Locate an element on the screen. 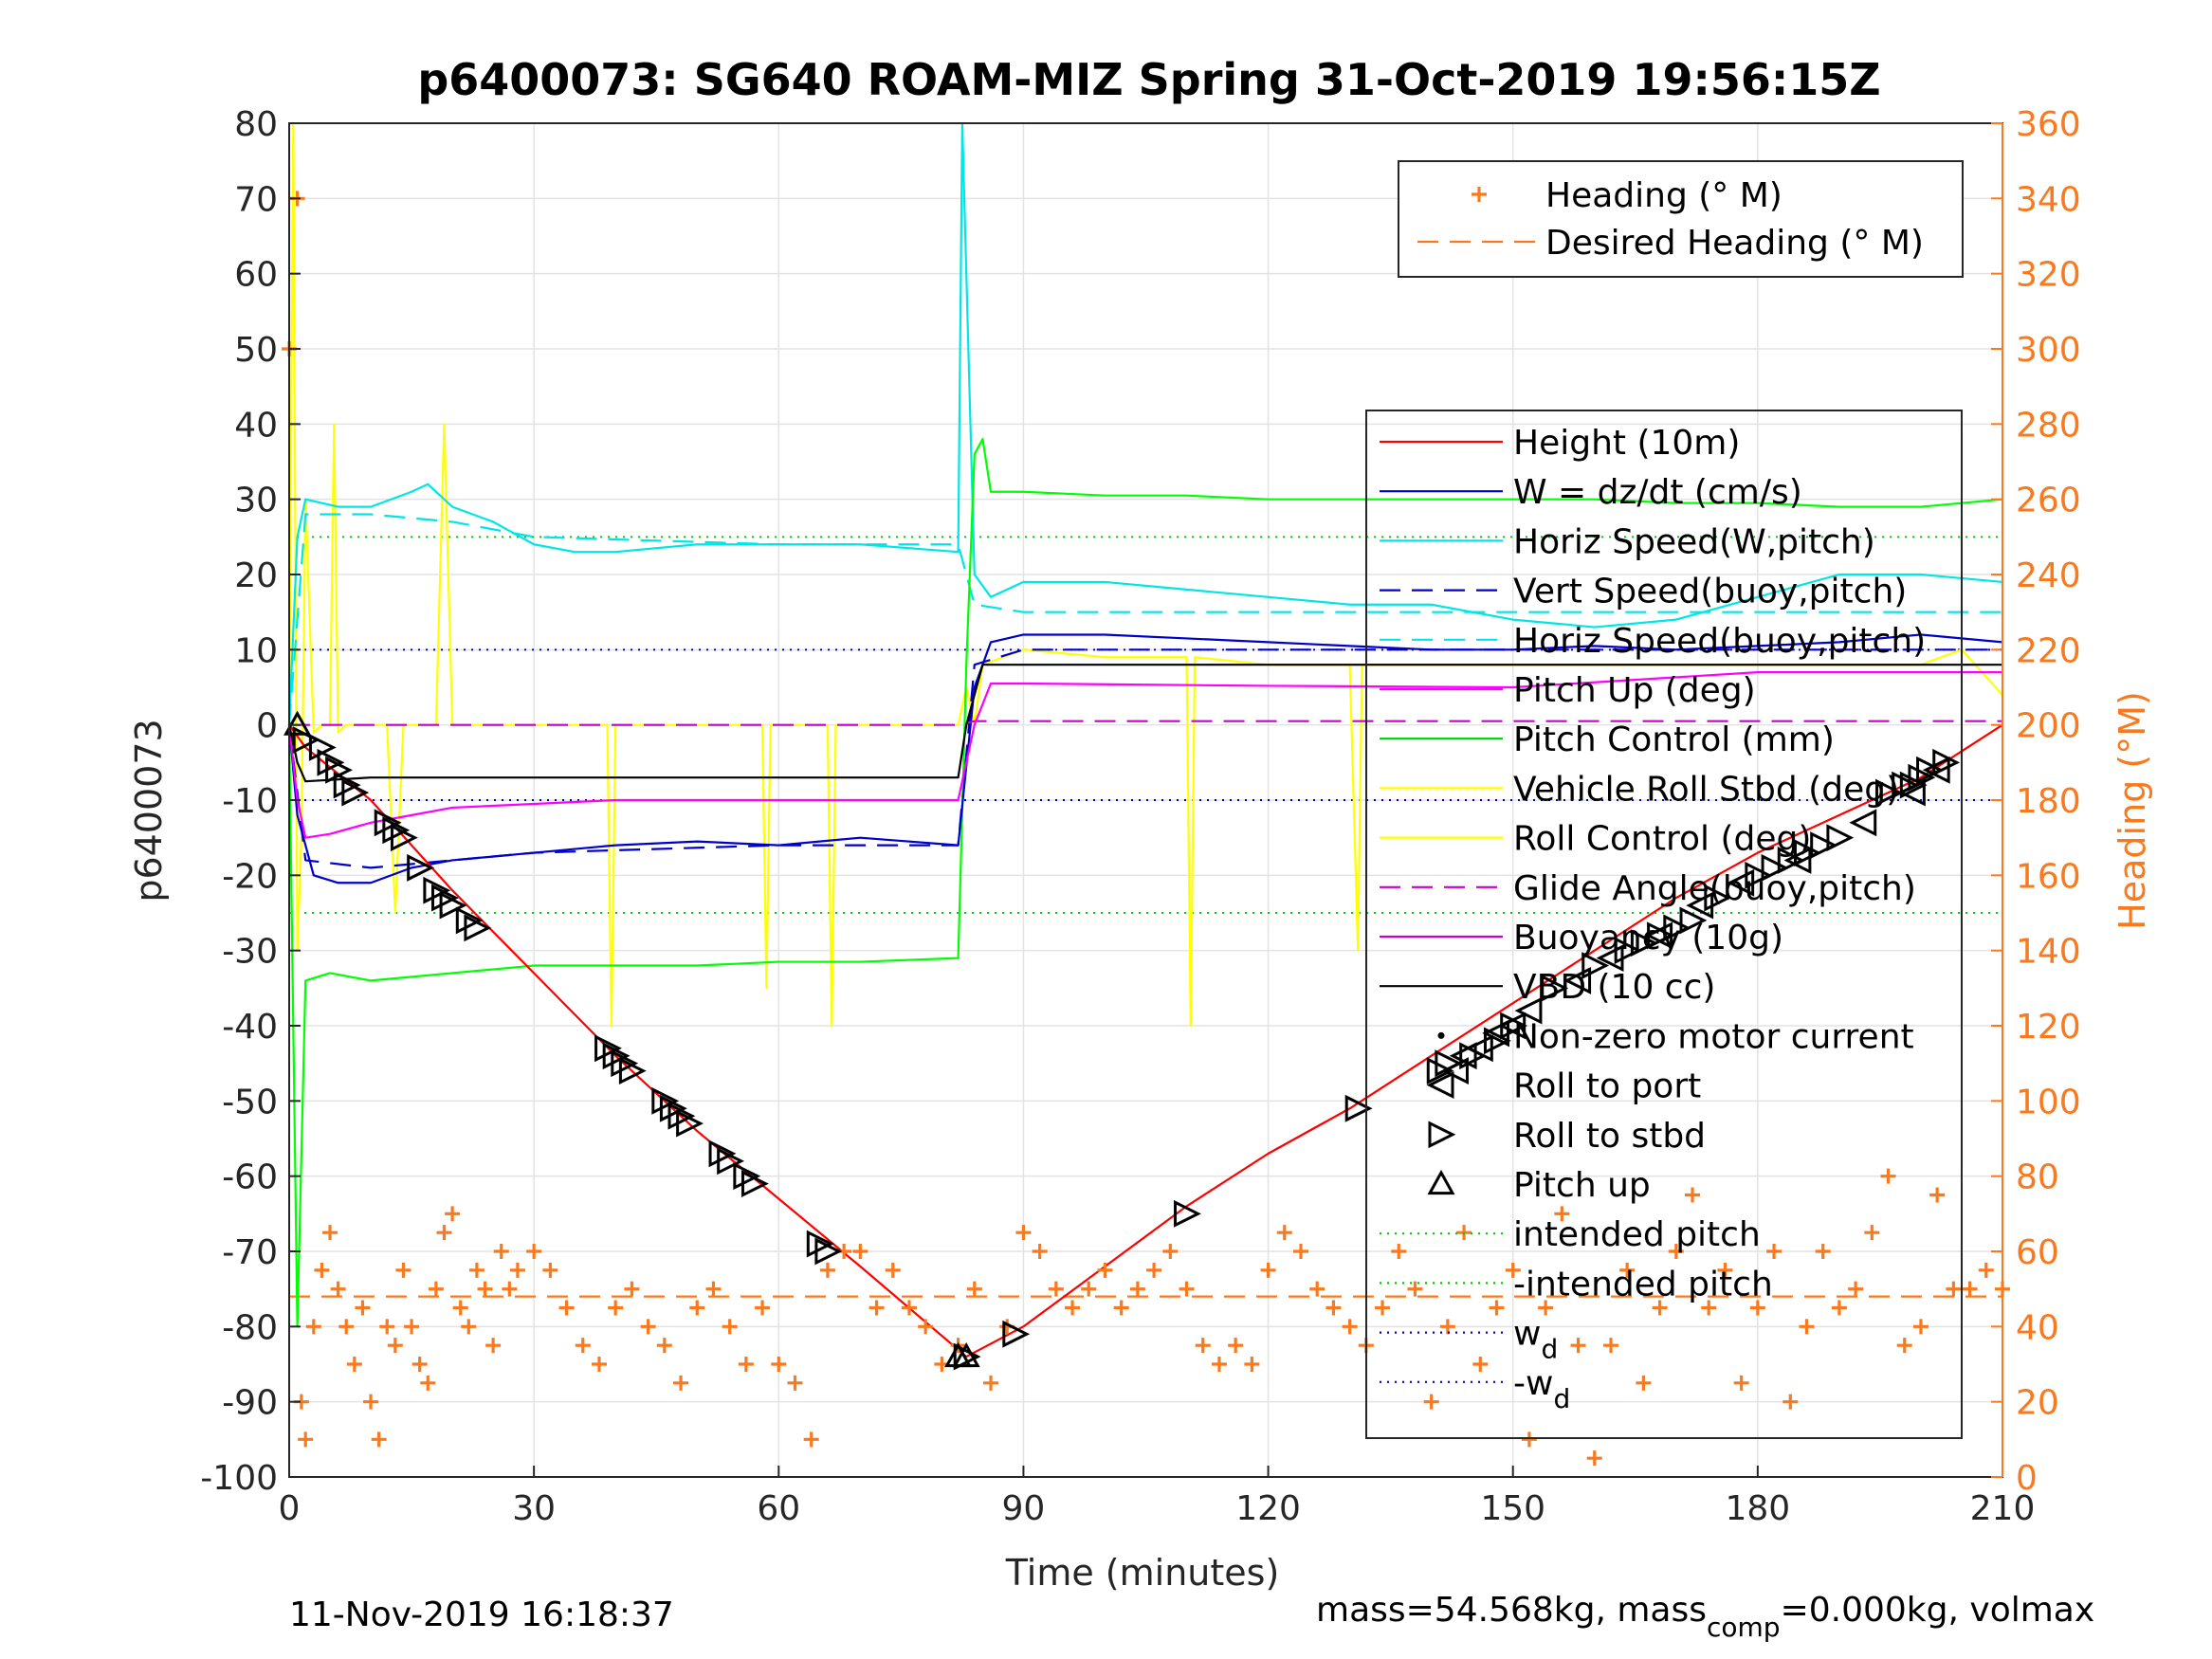 The width and height of the screenshot is (2212, 1659). y2-tick-label: 220 is located at coordinates (2048, 650).